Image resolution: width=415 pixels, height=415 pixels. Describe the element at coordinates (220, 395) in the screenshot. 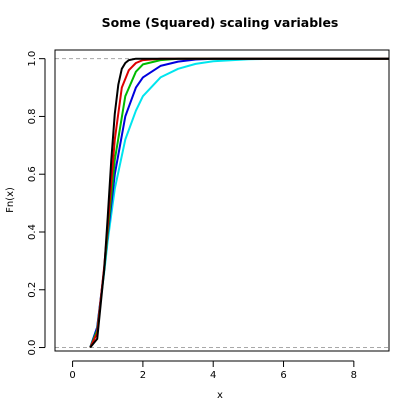

I see `x-axis-label: x` at that location.